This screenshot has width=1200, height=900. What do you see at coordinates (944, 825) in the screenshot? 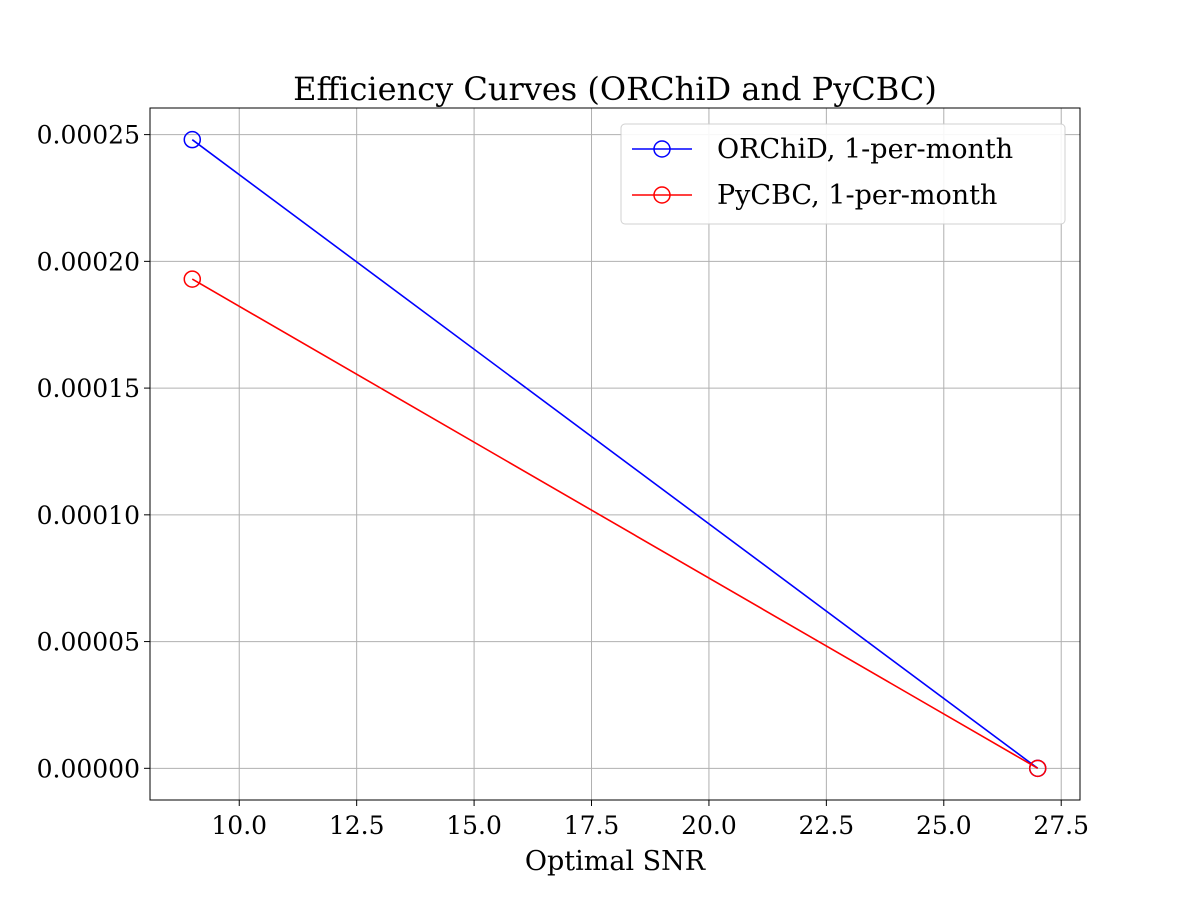
I see `x-tick-label: 25.0` at bounding box center [944, 825].